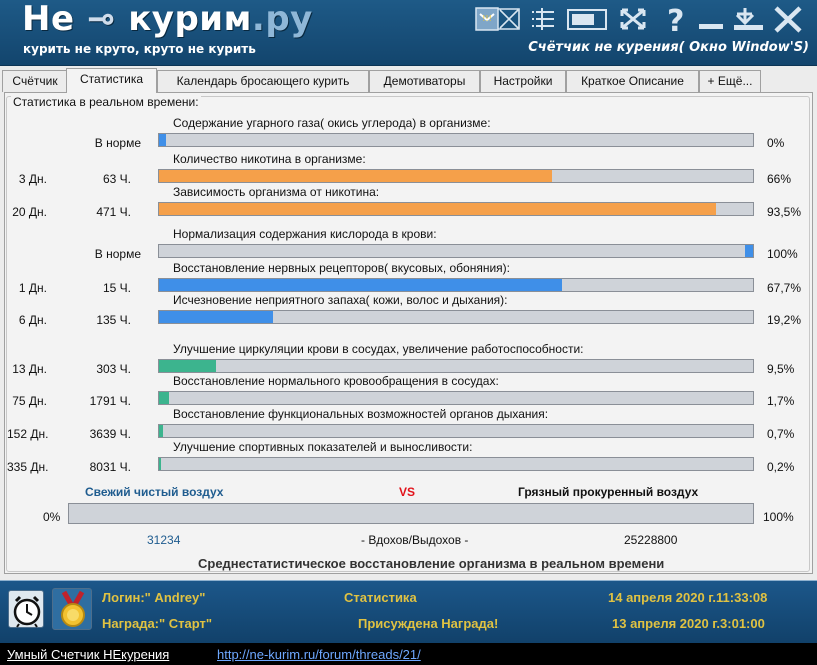  I want to click on close-icon, so click(788, 19).